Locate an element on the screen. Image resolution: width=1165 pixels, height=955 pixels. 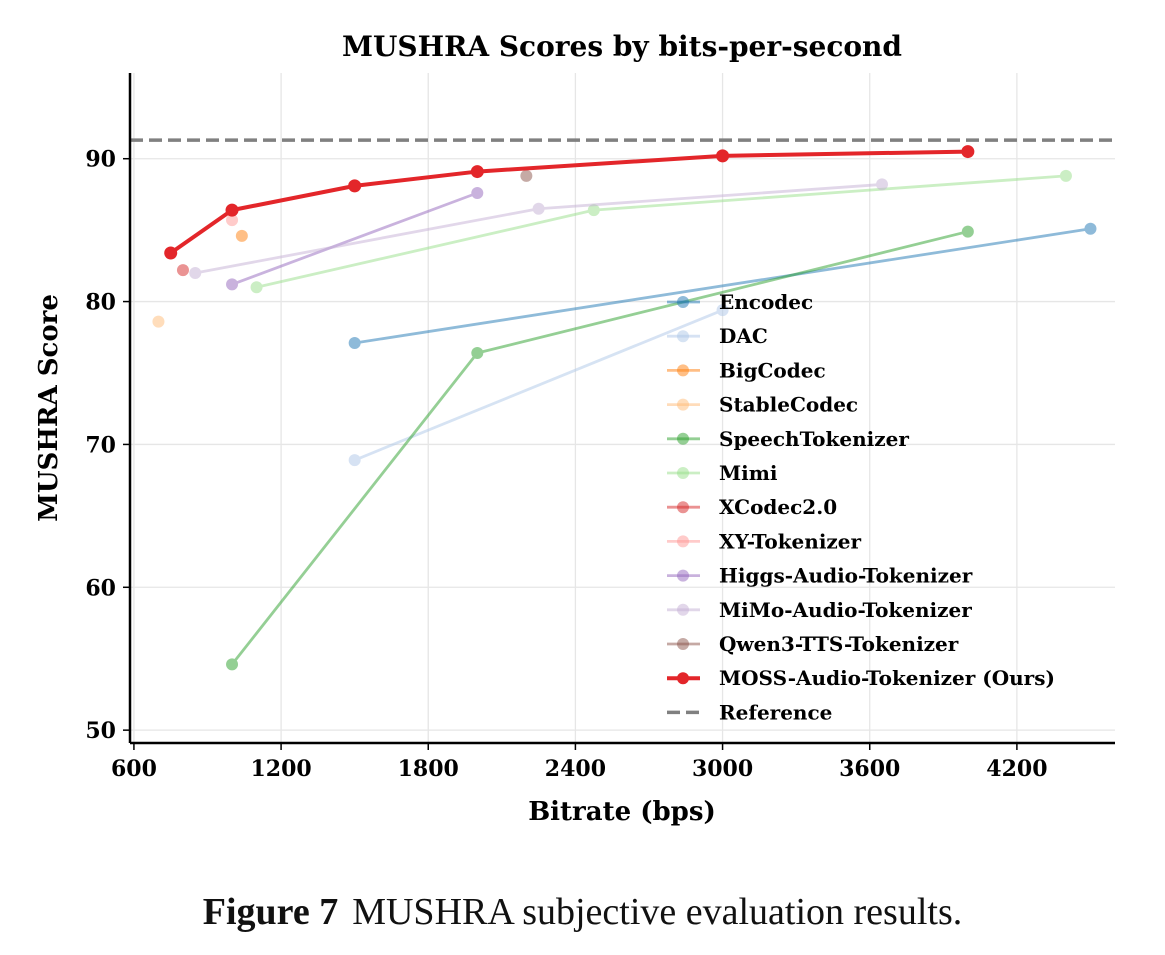
caption-text: MUSHRA subjective evaluation results. is located at coordinates (657, 912).